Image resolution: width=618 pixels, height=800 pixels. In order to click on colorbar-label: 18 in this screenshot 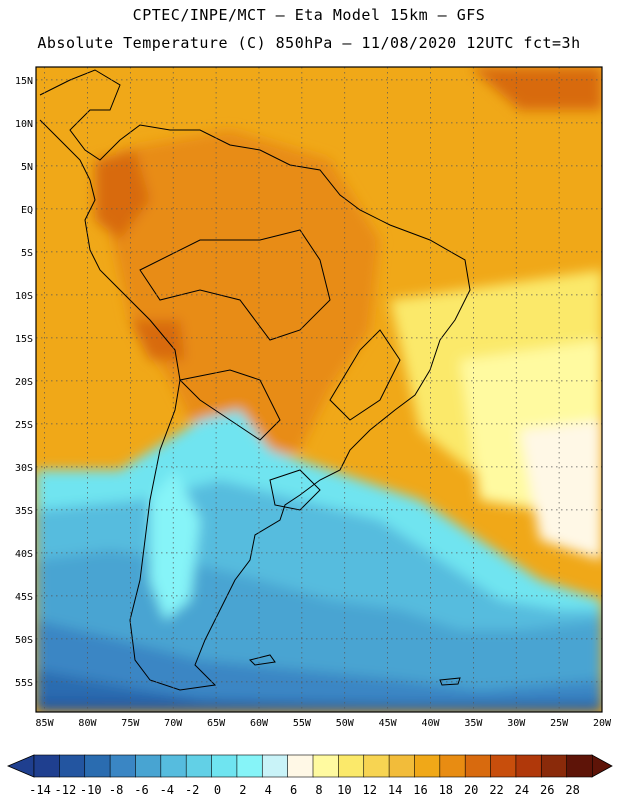, I will do `click(446, 790)`.